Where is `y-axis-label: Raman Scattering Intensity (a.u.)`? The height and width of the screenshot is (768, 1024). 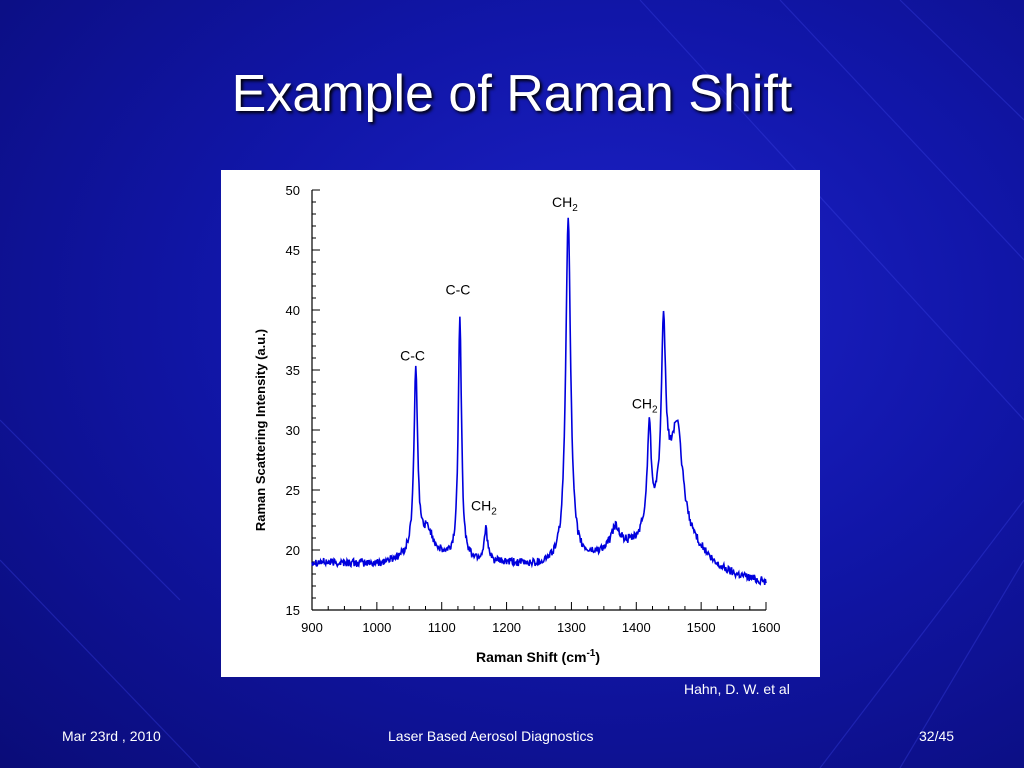 y-axis-label: Raman Scattering Intensity (a.u.) is located at coordinates (260, 430).